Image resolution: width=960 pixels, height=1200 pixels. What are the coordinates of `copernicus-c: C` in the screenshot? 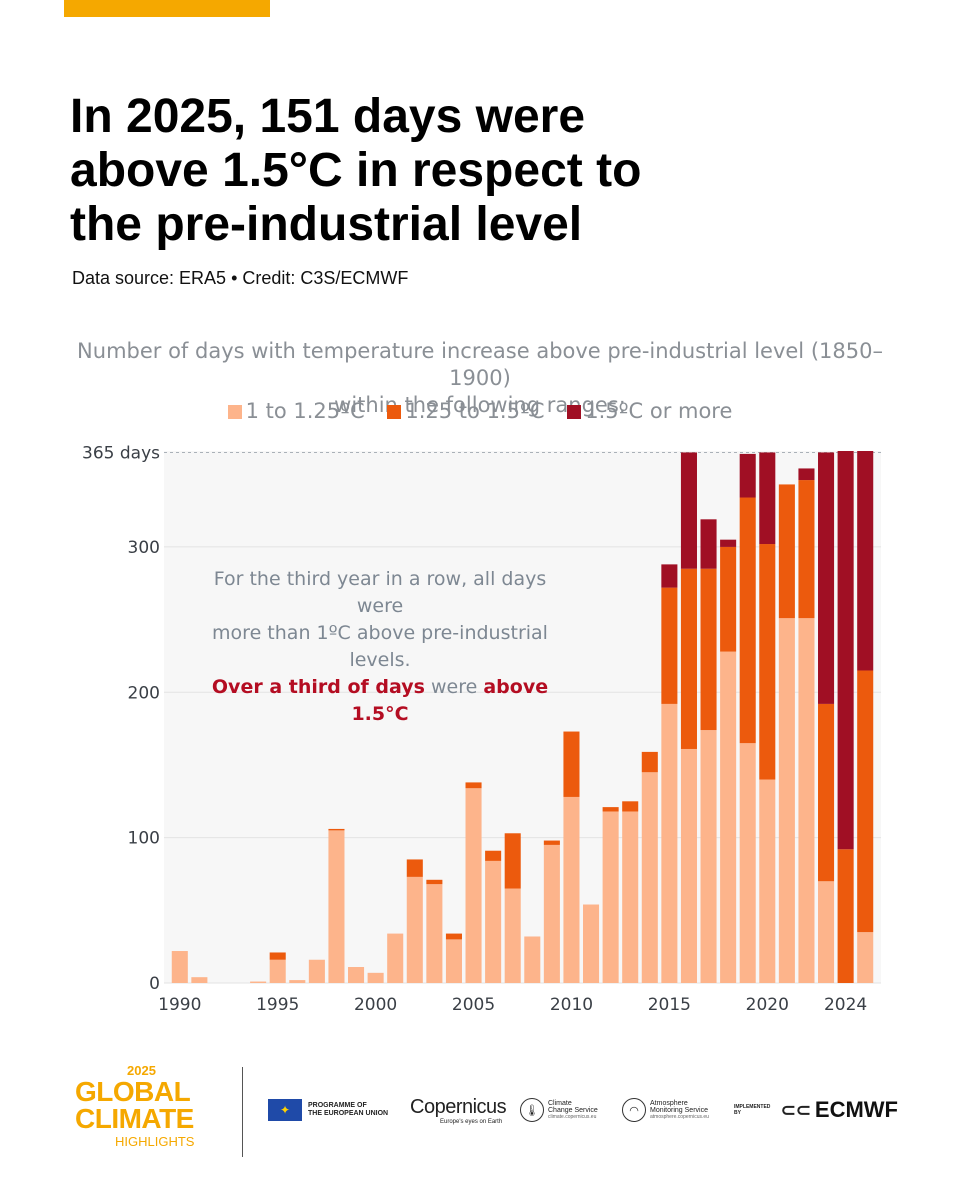 It's located at (417, 1106).